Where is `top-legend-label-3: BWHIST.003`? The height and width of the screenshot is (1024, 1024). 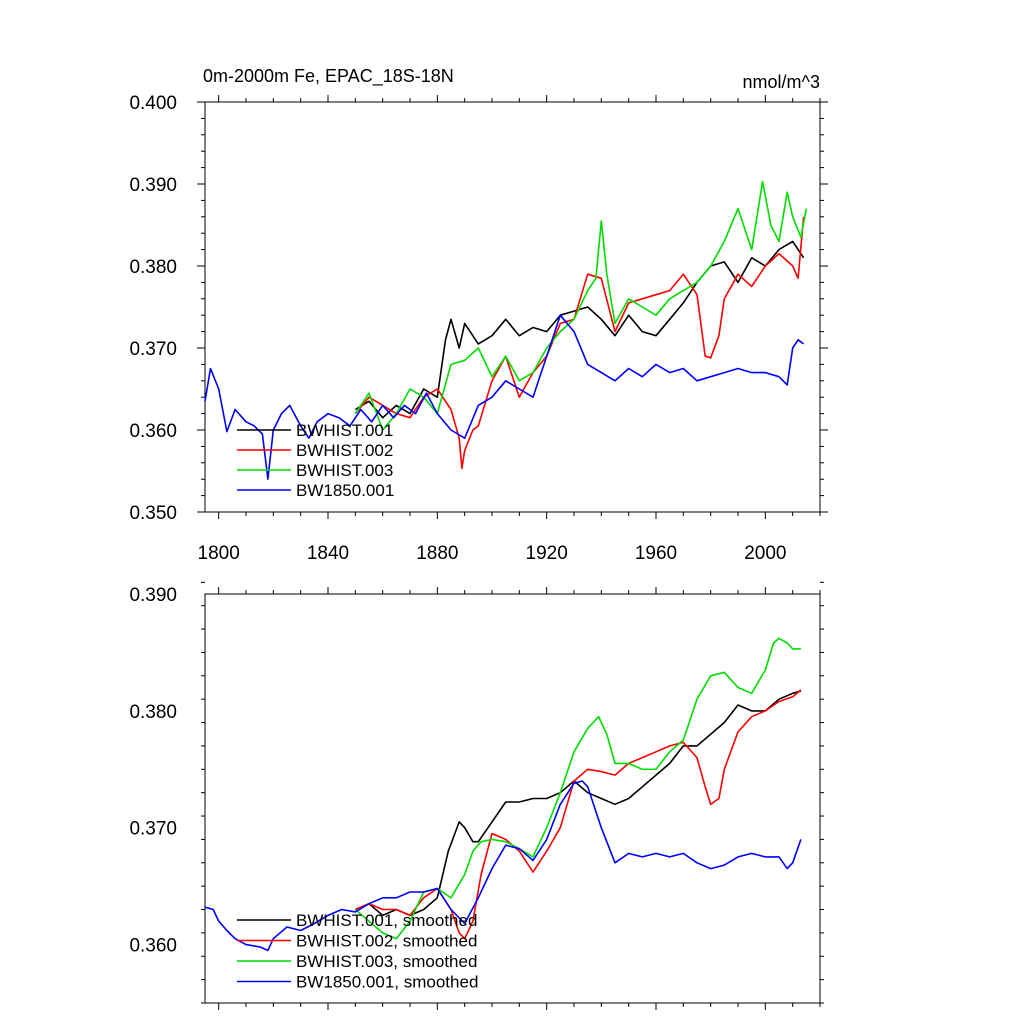 top-legend-label-3: BWHIST.003 is located at coordinates (344, 470).